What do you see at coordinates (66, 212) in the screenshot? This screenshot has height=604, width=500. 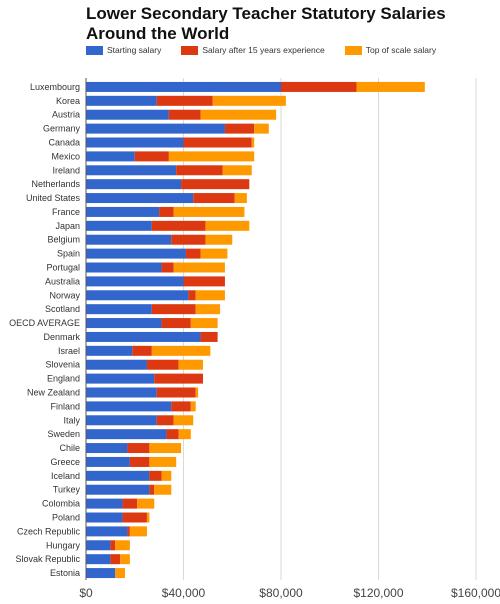 I see `category-label: France` at bounding box center [66, 212].